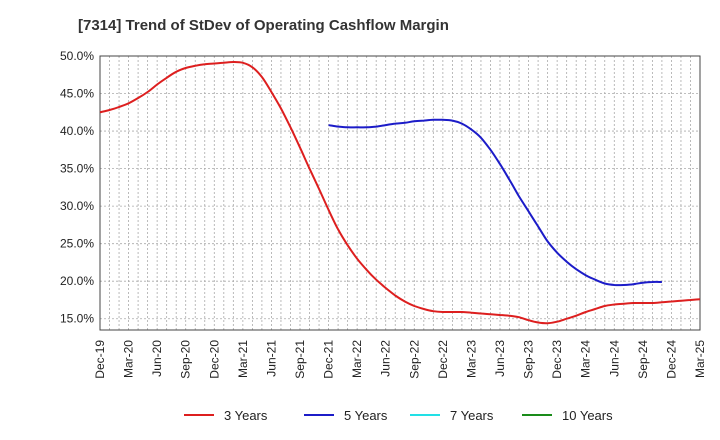  Describe the element at coordinates (77, 319) in the screenshot. I see `y-tick-label: 15.0%` at that location.